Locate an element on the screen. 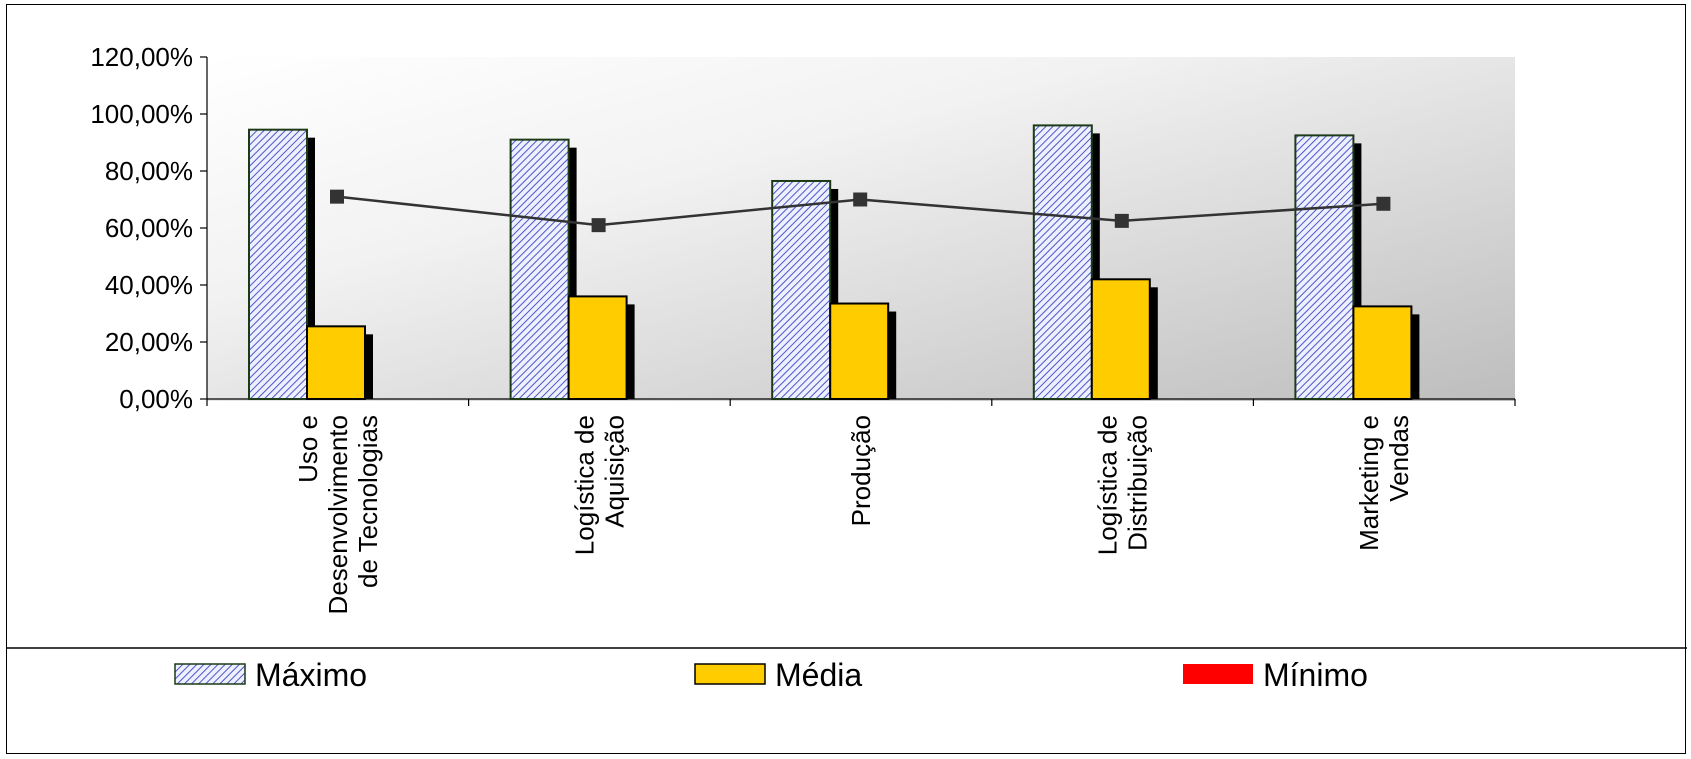 The height and width of the screenshot is (759, 1691). y-tick-label: 20,00% is located at coordinates (149, 342).